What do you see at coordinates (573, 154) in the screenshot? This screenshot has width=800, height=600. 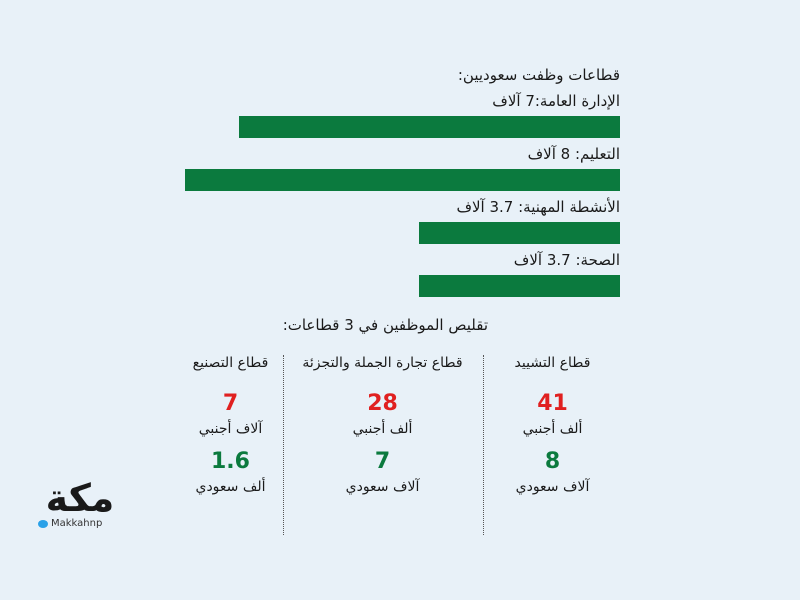 I see `bar-label: التعليم: 8 آلاف` at bounding box center [573, 154].